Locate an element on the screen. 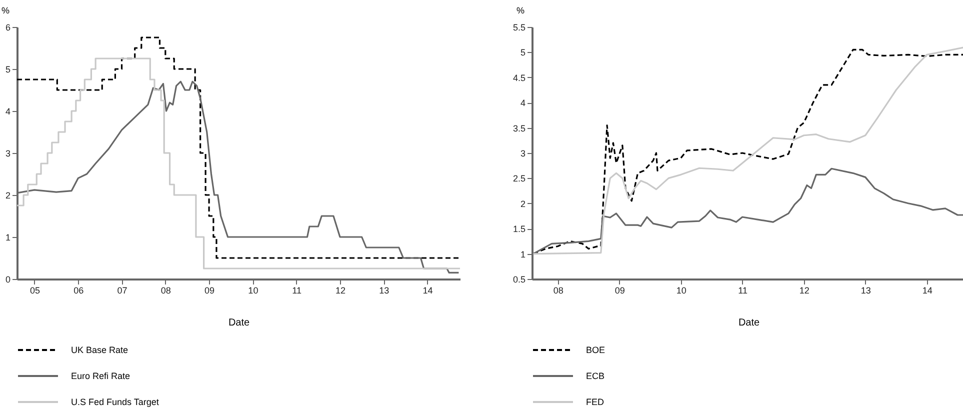 The image size is (963, 413). x-tick-label: 06 is located at coordinates (79, 291).